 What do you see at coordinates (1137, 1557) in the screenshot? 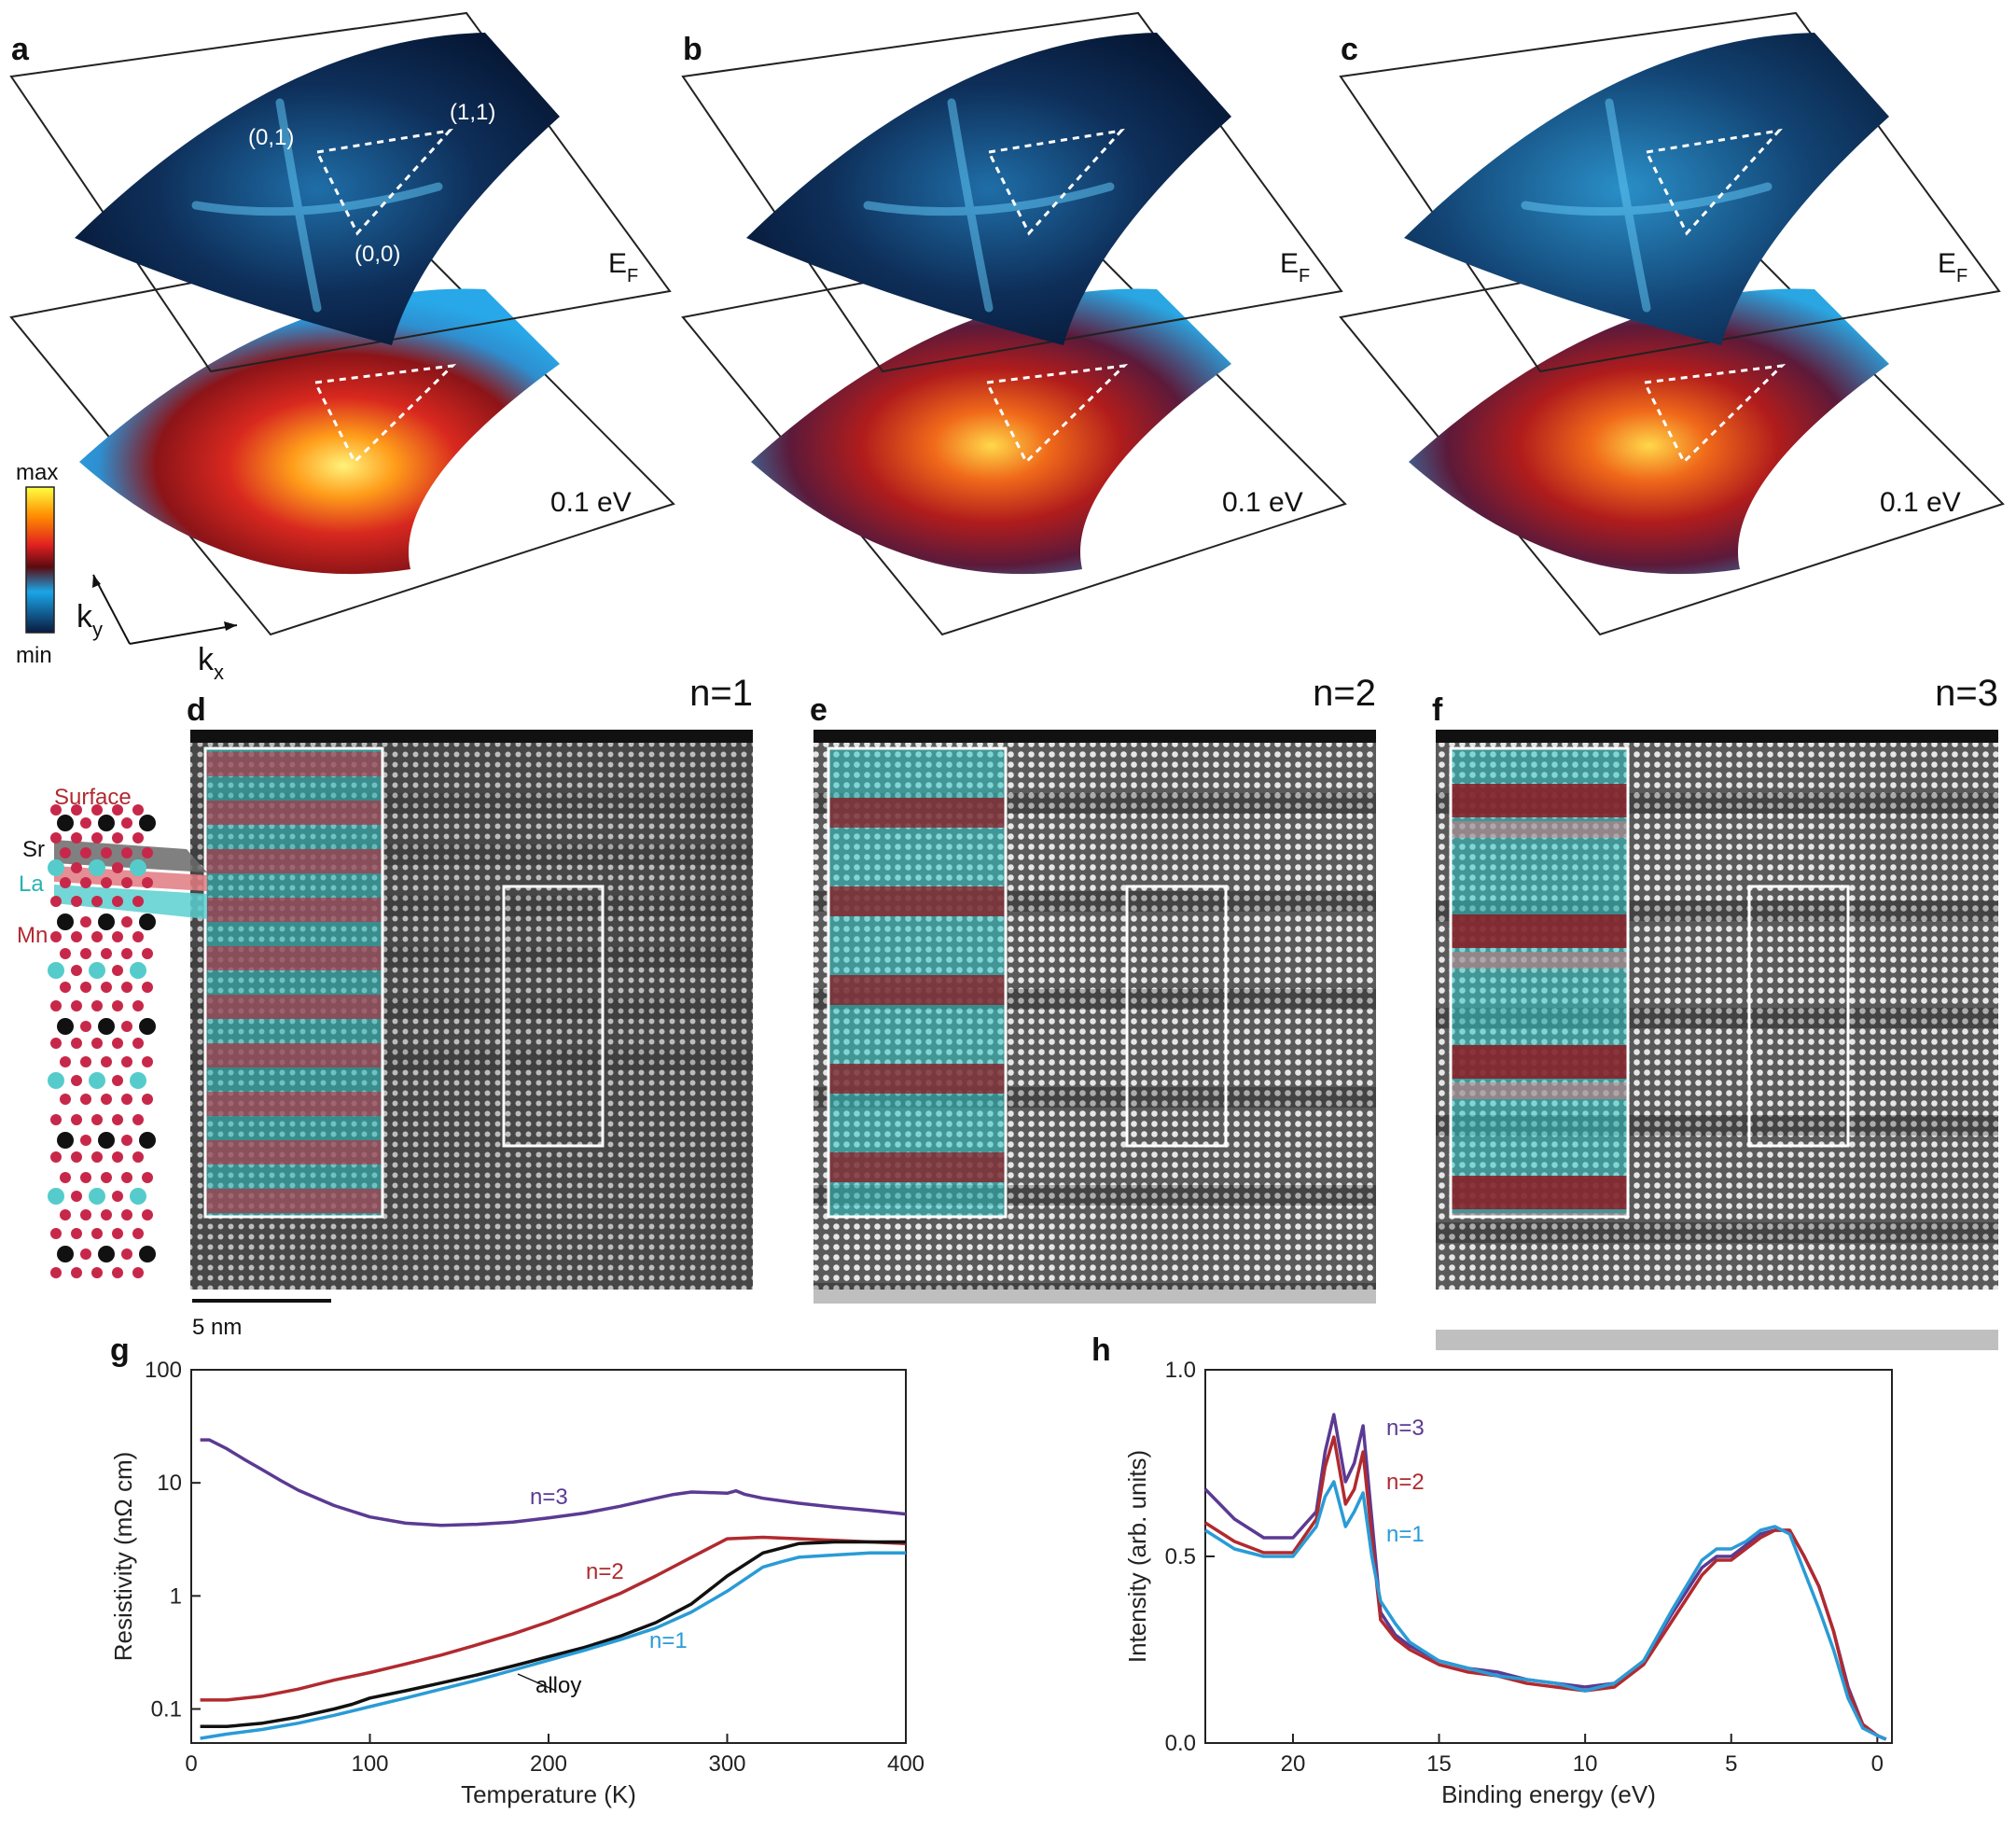
I see `y-axis-label: Intensity (arb. units)` at bounding box center [1137, 1557].